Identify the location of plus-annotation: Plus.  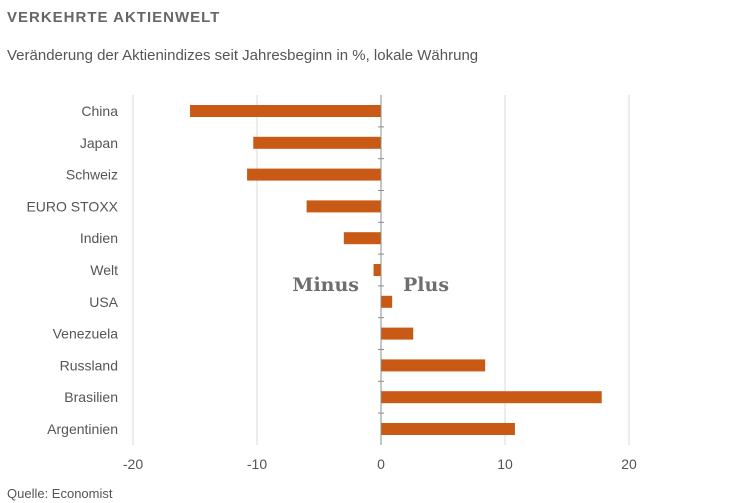
(426, 285).